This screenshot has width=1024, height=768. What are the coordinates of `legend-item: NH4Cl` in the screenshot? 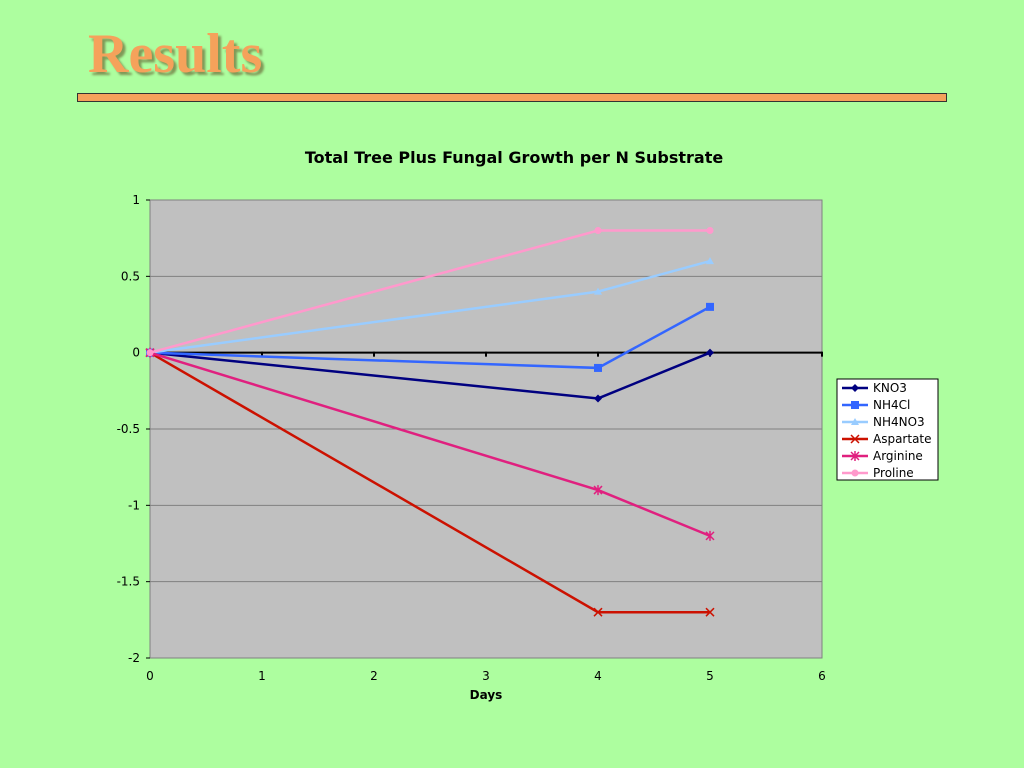 It's located at (876, 405).